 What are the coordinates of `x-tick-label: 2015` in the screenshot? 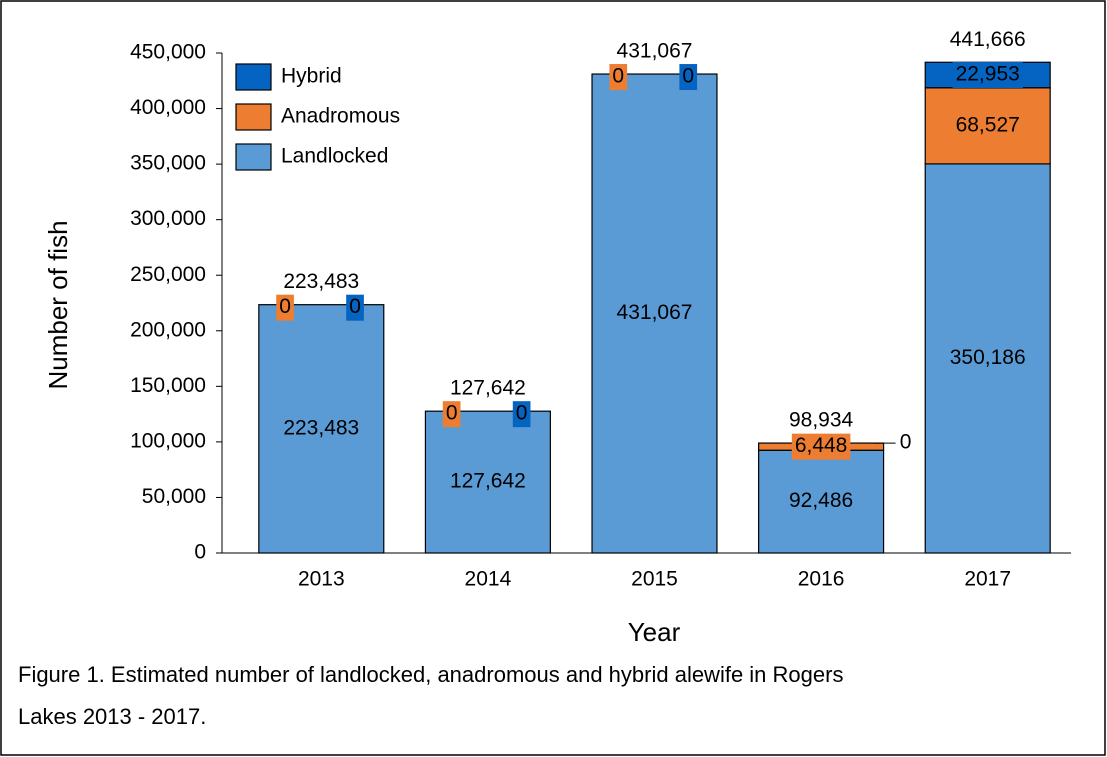 It's located at (654, 579).